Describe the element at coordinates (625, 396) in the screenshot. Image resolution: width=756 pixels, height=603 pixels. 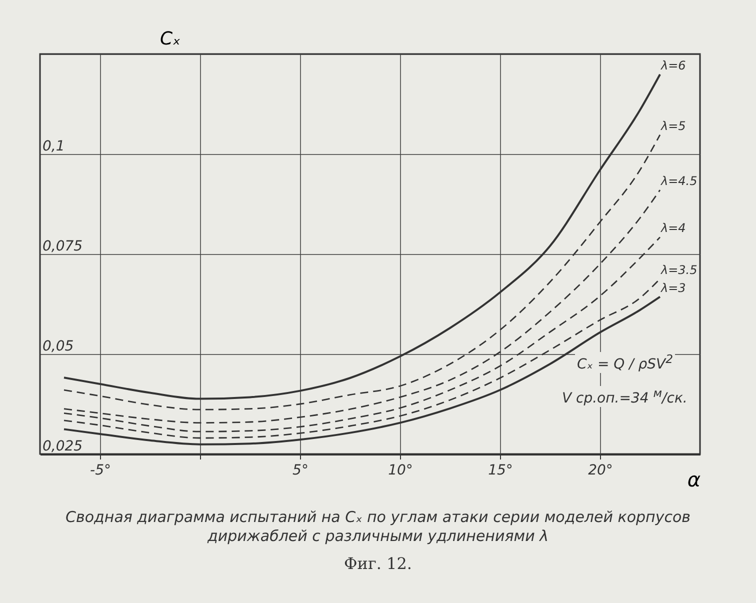
I see `annotation: V ср.оп.=34 $^{м}$/ск.` at that location.